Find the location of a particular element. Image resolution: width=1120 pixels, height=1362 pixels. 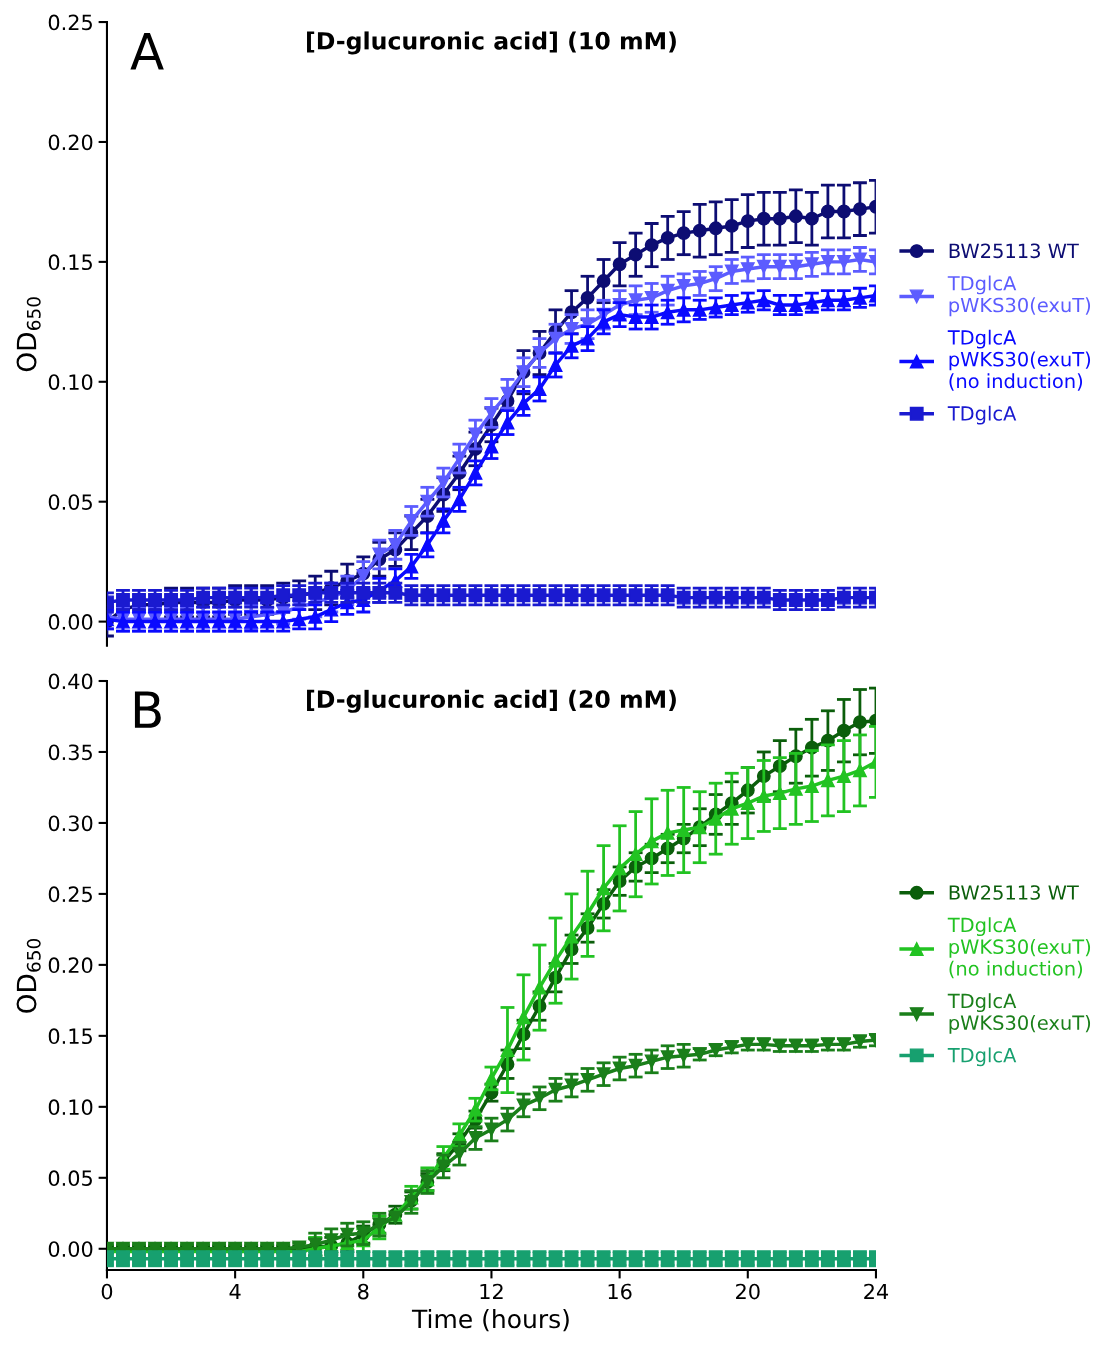

x-tick-label: 8 is located at coordinates (363, 1291).